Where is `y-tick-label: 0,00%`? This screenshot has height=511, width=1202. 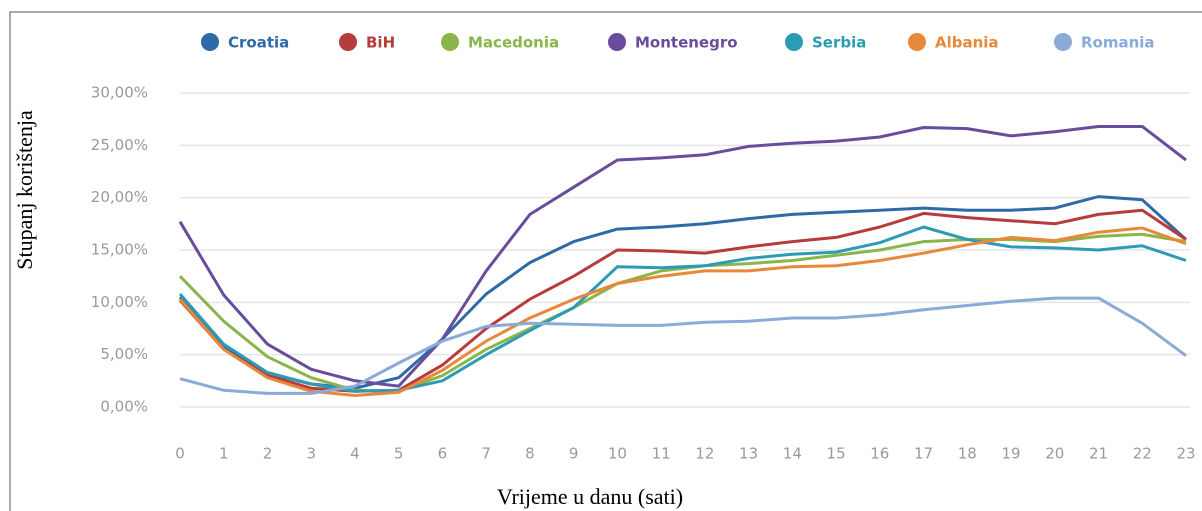
y-tick-label: 0,00% is located at coordinates (124, 407).